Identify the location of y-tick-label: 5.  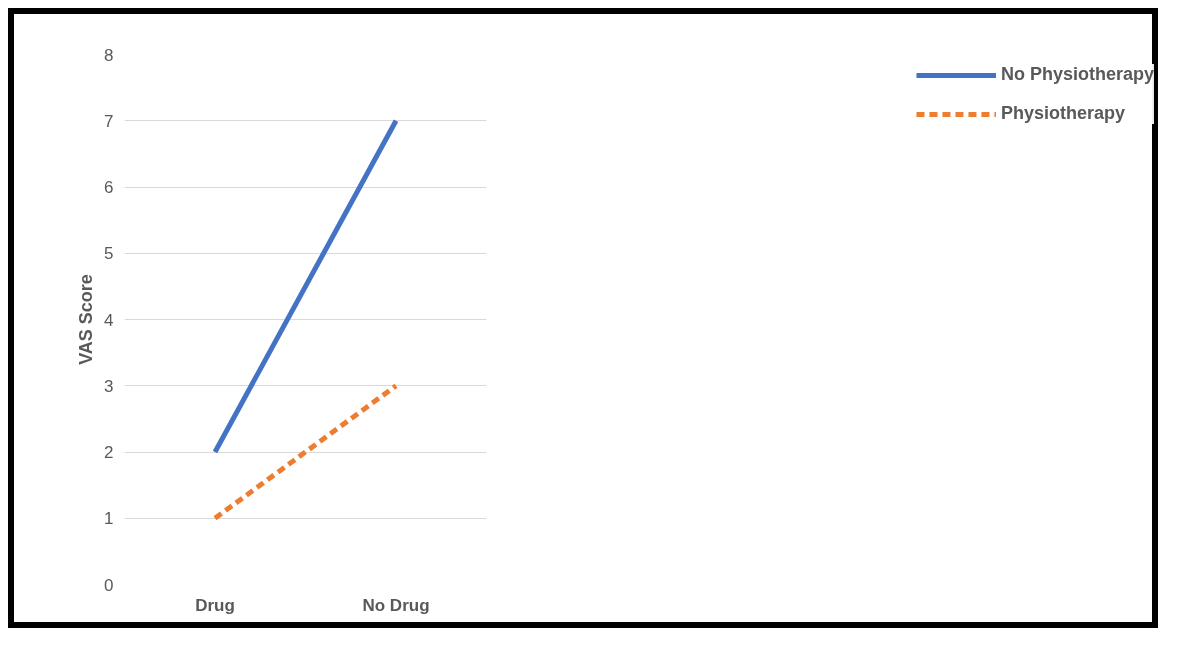
(109, 254).